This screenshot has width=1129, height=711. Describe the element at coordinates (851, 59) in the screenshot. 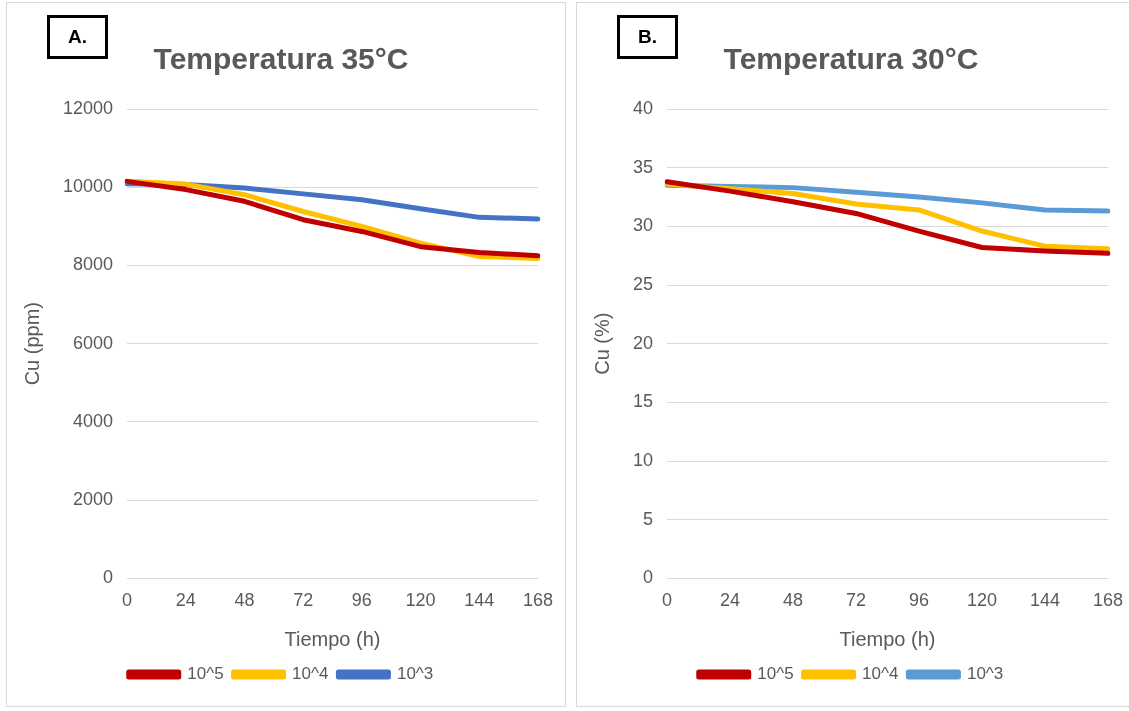

I see `chart-title: Temperatura 30°C` at that location.